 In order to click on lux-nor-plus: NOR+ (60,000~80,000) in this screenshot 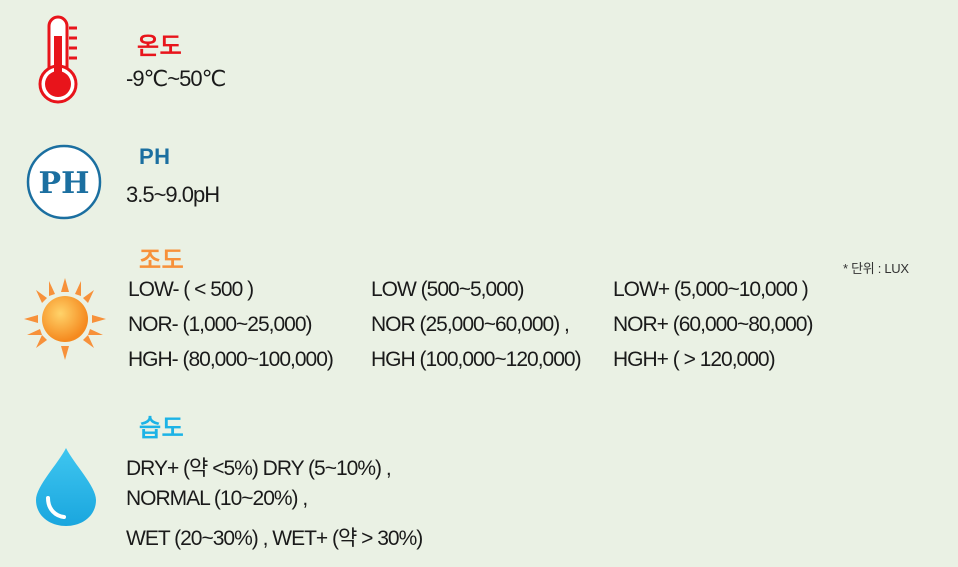, I will do `click(712, 325)`.